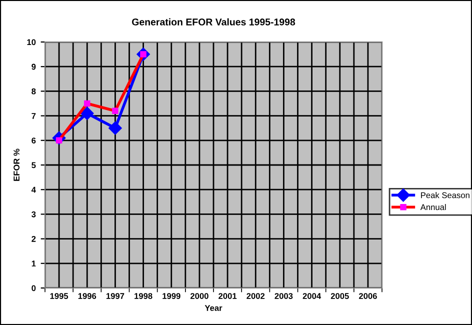  Describe the element at coordinates (213, 308) in the screenshot. I see `x-axis-title: Year` at that location.